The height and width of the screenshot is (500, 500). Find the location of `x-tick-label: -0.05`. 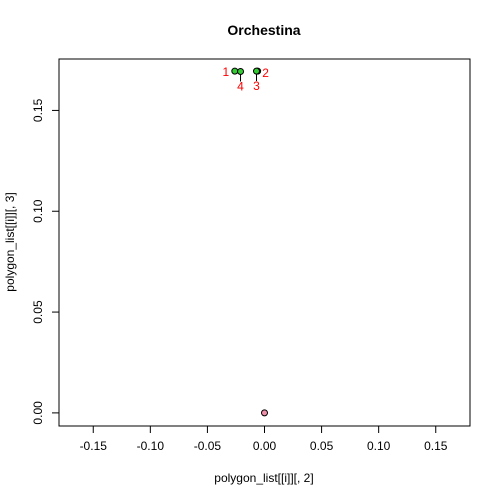

x-tick-label: -0.05 is located at coordinates (208, 446).